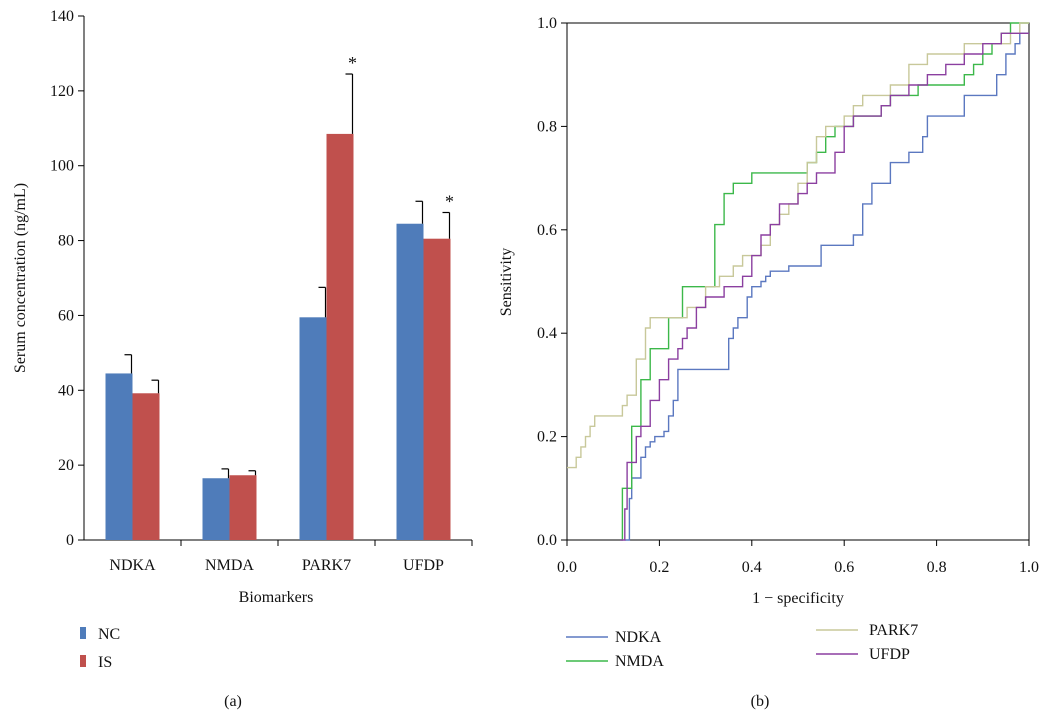 The height and width of the screenshot is (712, 1045). Describe the element at coordinates (752, 567) in the screenshot. I see `panel-b-xtick-label: 0.4` at that location.